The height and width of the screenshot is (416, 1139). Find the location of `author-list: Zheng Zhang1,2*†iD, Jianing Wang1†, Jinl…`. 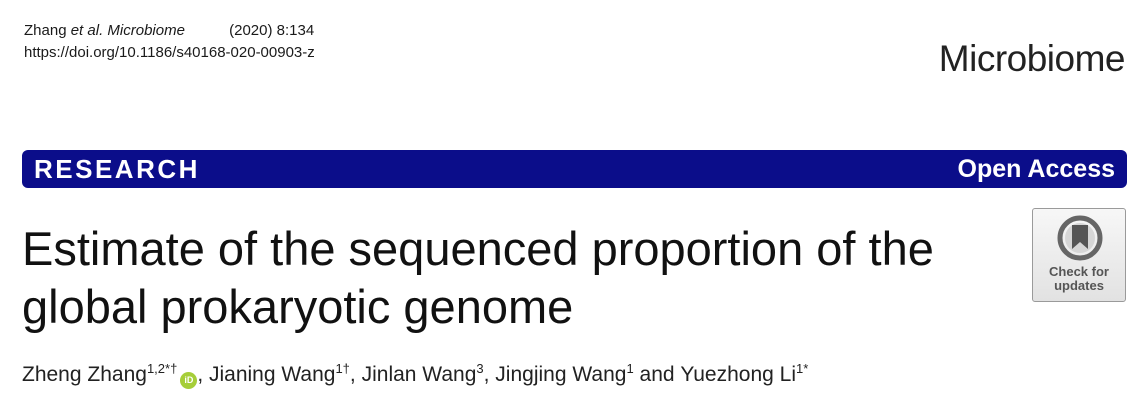

author-list: Zheng Zhang1,2*†iD, Jianing Wang1†, Jinl… is located at coordinates (415, 375).